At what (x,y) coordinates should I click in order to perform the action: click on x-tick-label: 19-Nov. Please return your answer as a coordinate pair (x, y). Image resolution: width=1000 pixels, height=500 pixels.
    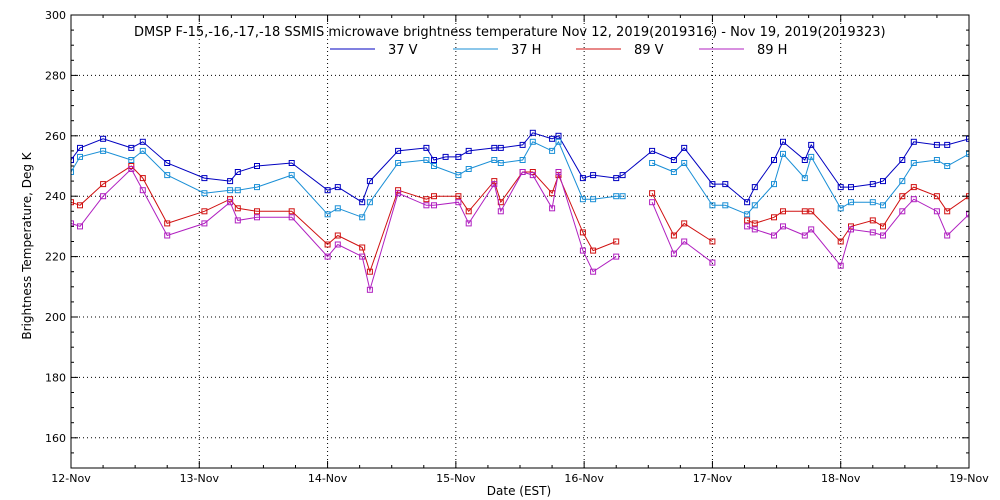
    Looking at the image, I should click on (969, 478).